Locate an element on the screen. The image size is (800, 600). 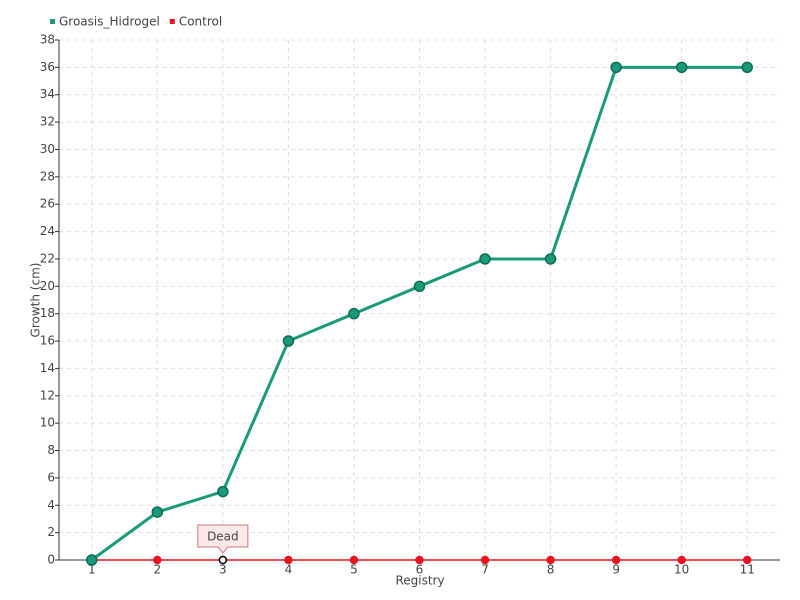
annotation-marker is located at coordinates (223, 560).